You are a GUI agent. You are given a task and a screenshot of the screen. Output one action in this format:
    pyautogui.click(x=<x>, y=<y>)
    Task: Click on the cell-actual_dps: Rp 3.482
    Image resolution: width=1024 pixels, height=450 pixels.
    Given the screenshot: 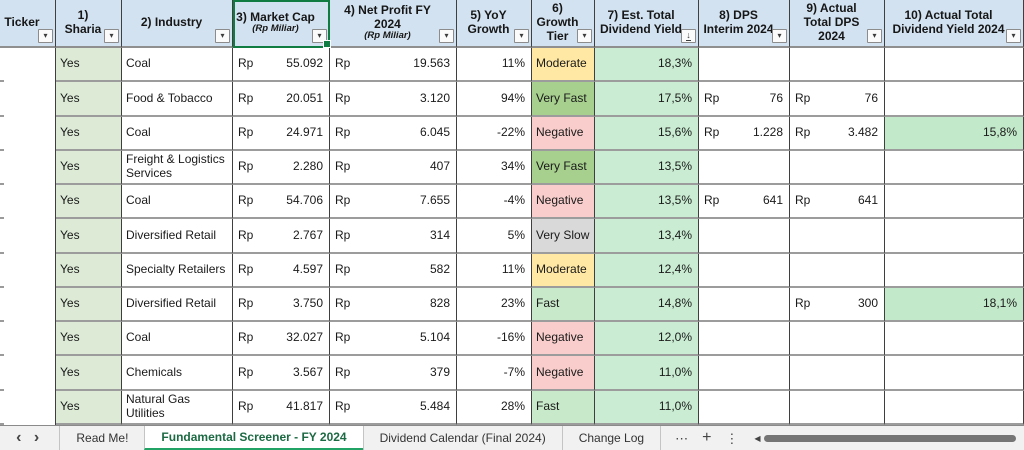 What is the action you would take?
    pyautogui.click(x=837, y=133)
    